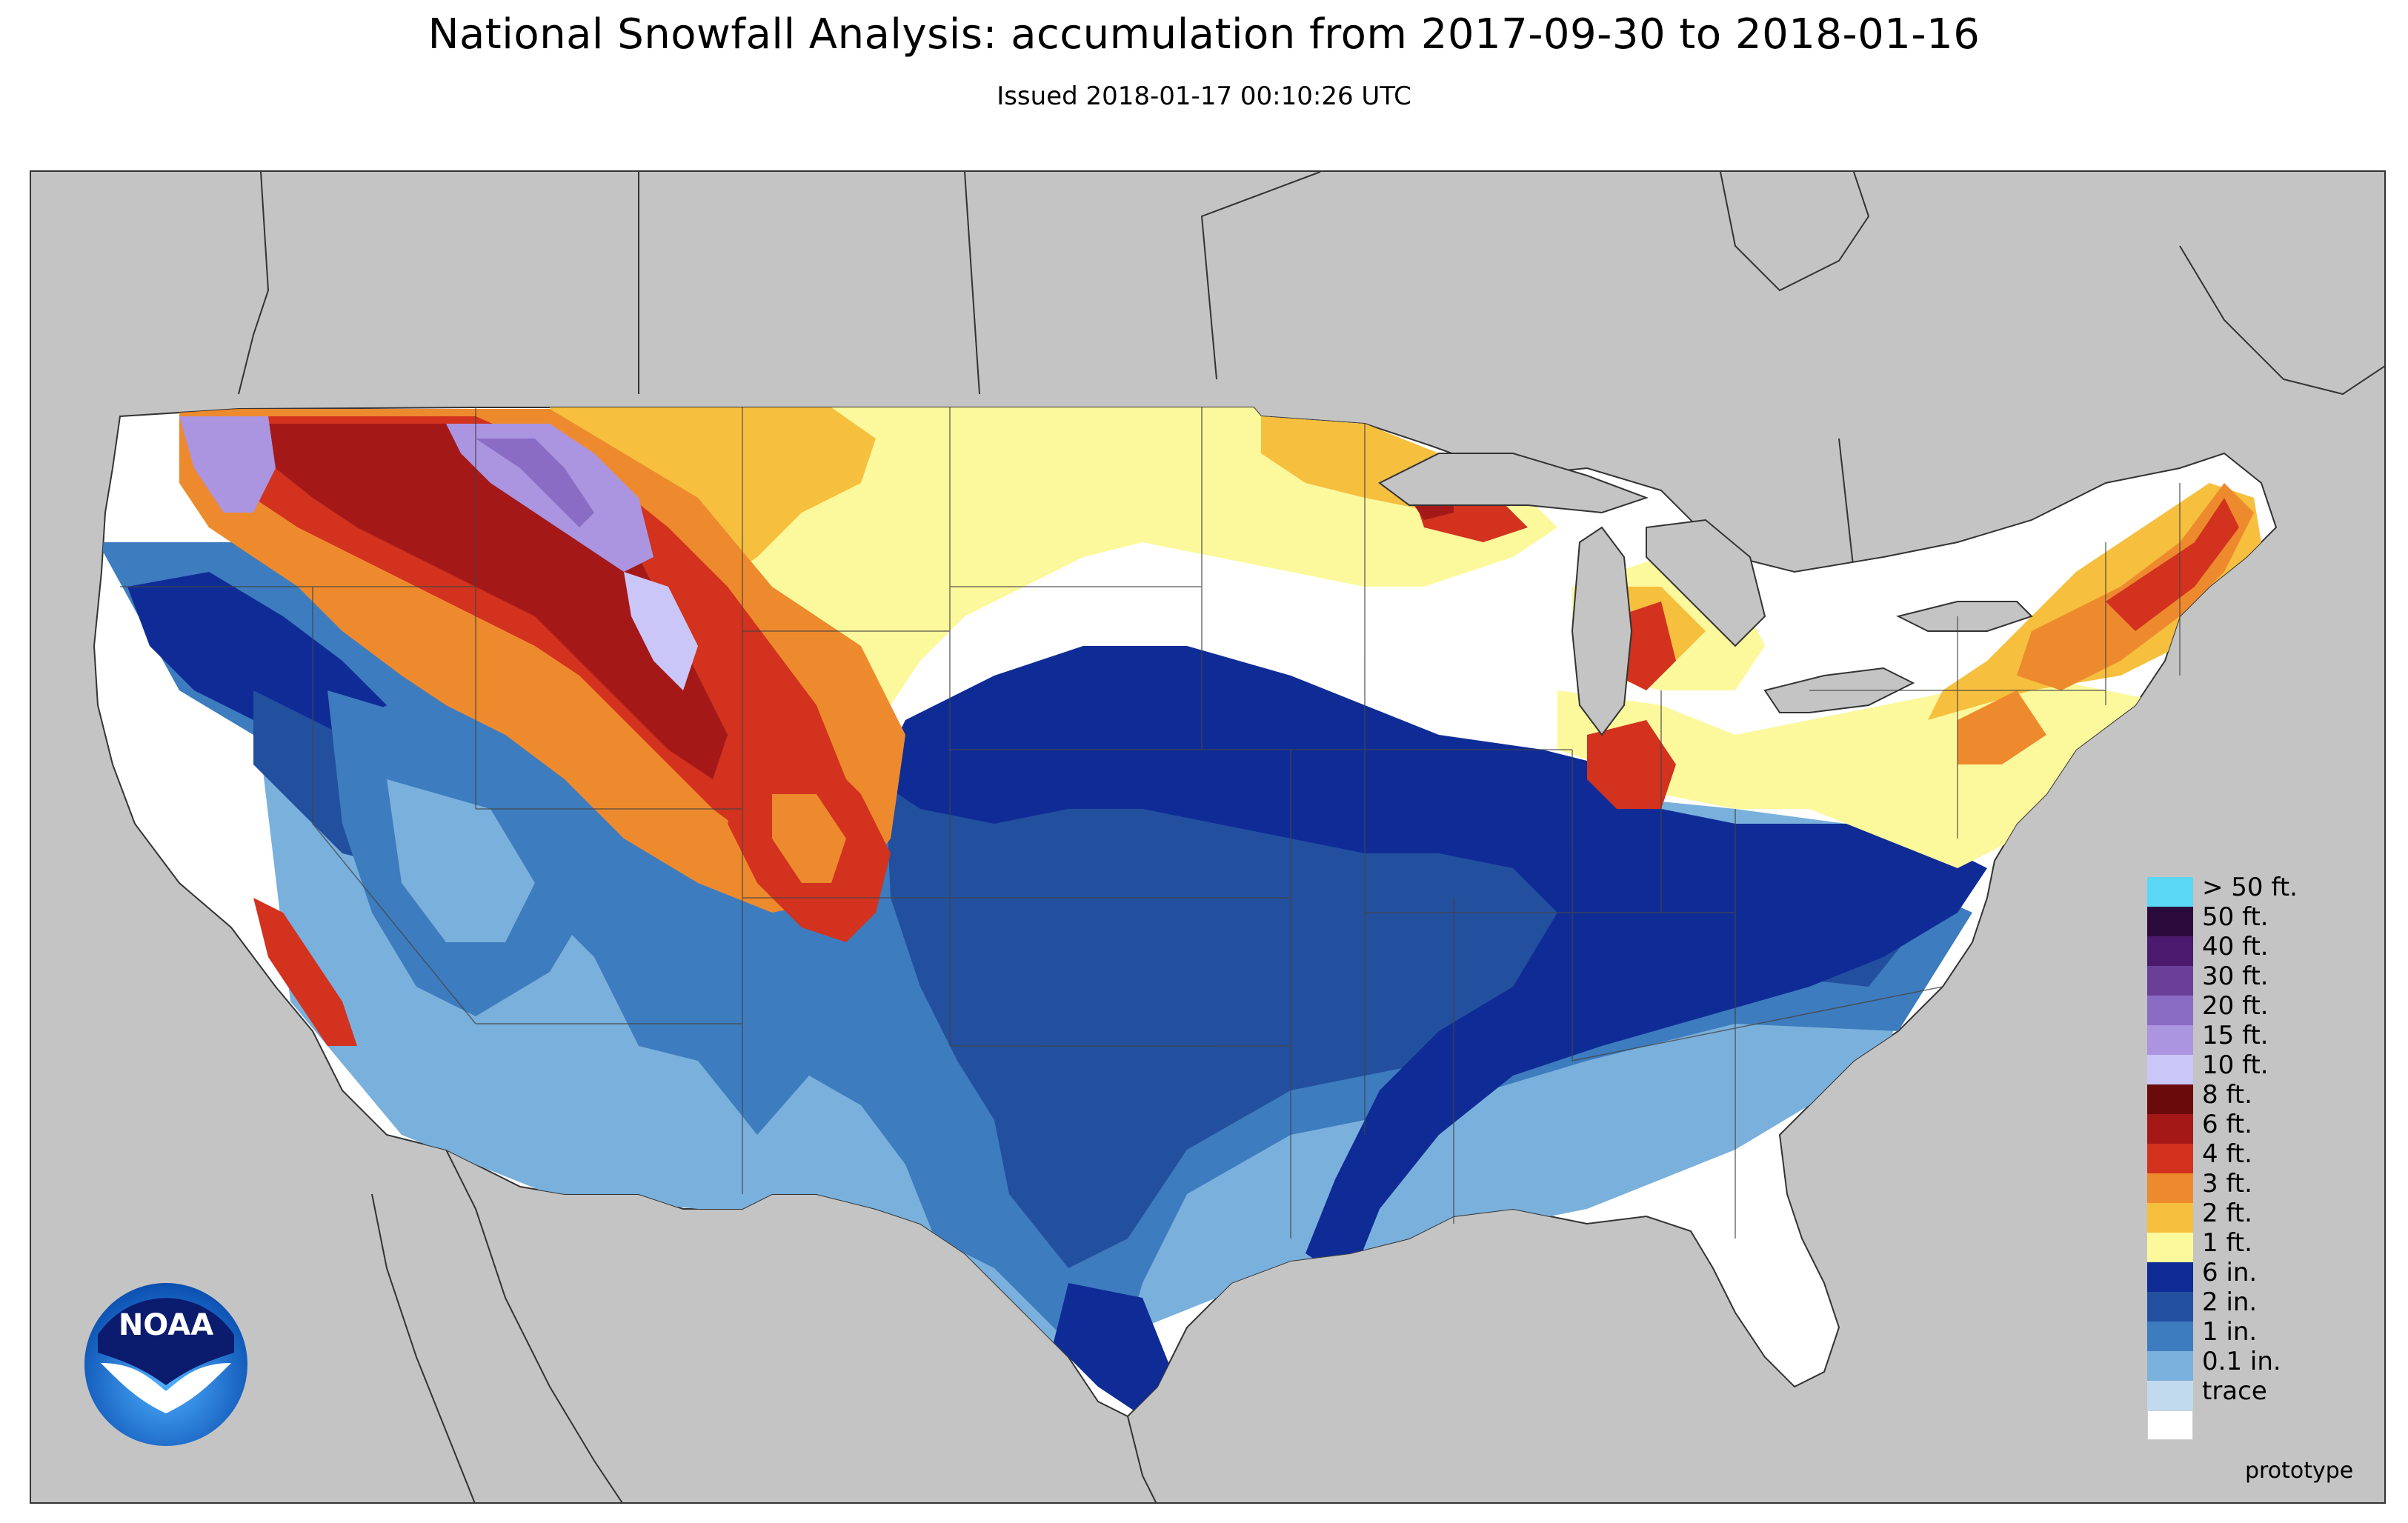 Image resolution: width=2408 pixels, height=1523 pixels. What do you see at coordinates (2235, 976) in the screenshot?
I see `legend-label: 30 ft.` at bounding box center [2235, 976].